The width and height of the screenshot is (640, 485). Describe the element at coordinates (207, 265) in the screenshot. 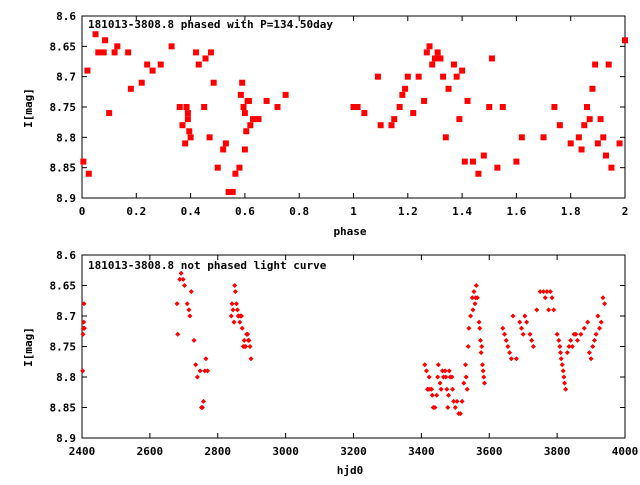

I see `unphased-plot-title: 181013-3808.8 not phased light curve` at that location.